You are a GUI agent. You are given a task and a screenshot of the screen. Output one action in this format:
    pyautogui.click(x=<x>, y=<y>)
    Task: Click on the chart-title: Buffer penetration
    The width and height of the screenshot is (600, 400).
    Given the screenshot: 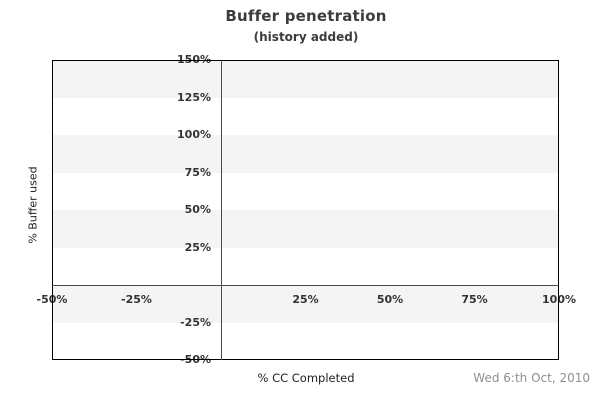 What is the action you would take?
    pyautogui.click(x=306, y=16)
    